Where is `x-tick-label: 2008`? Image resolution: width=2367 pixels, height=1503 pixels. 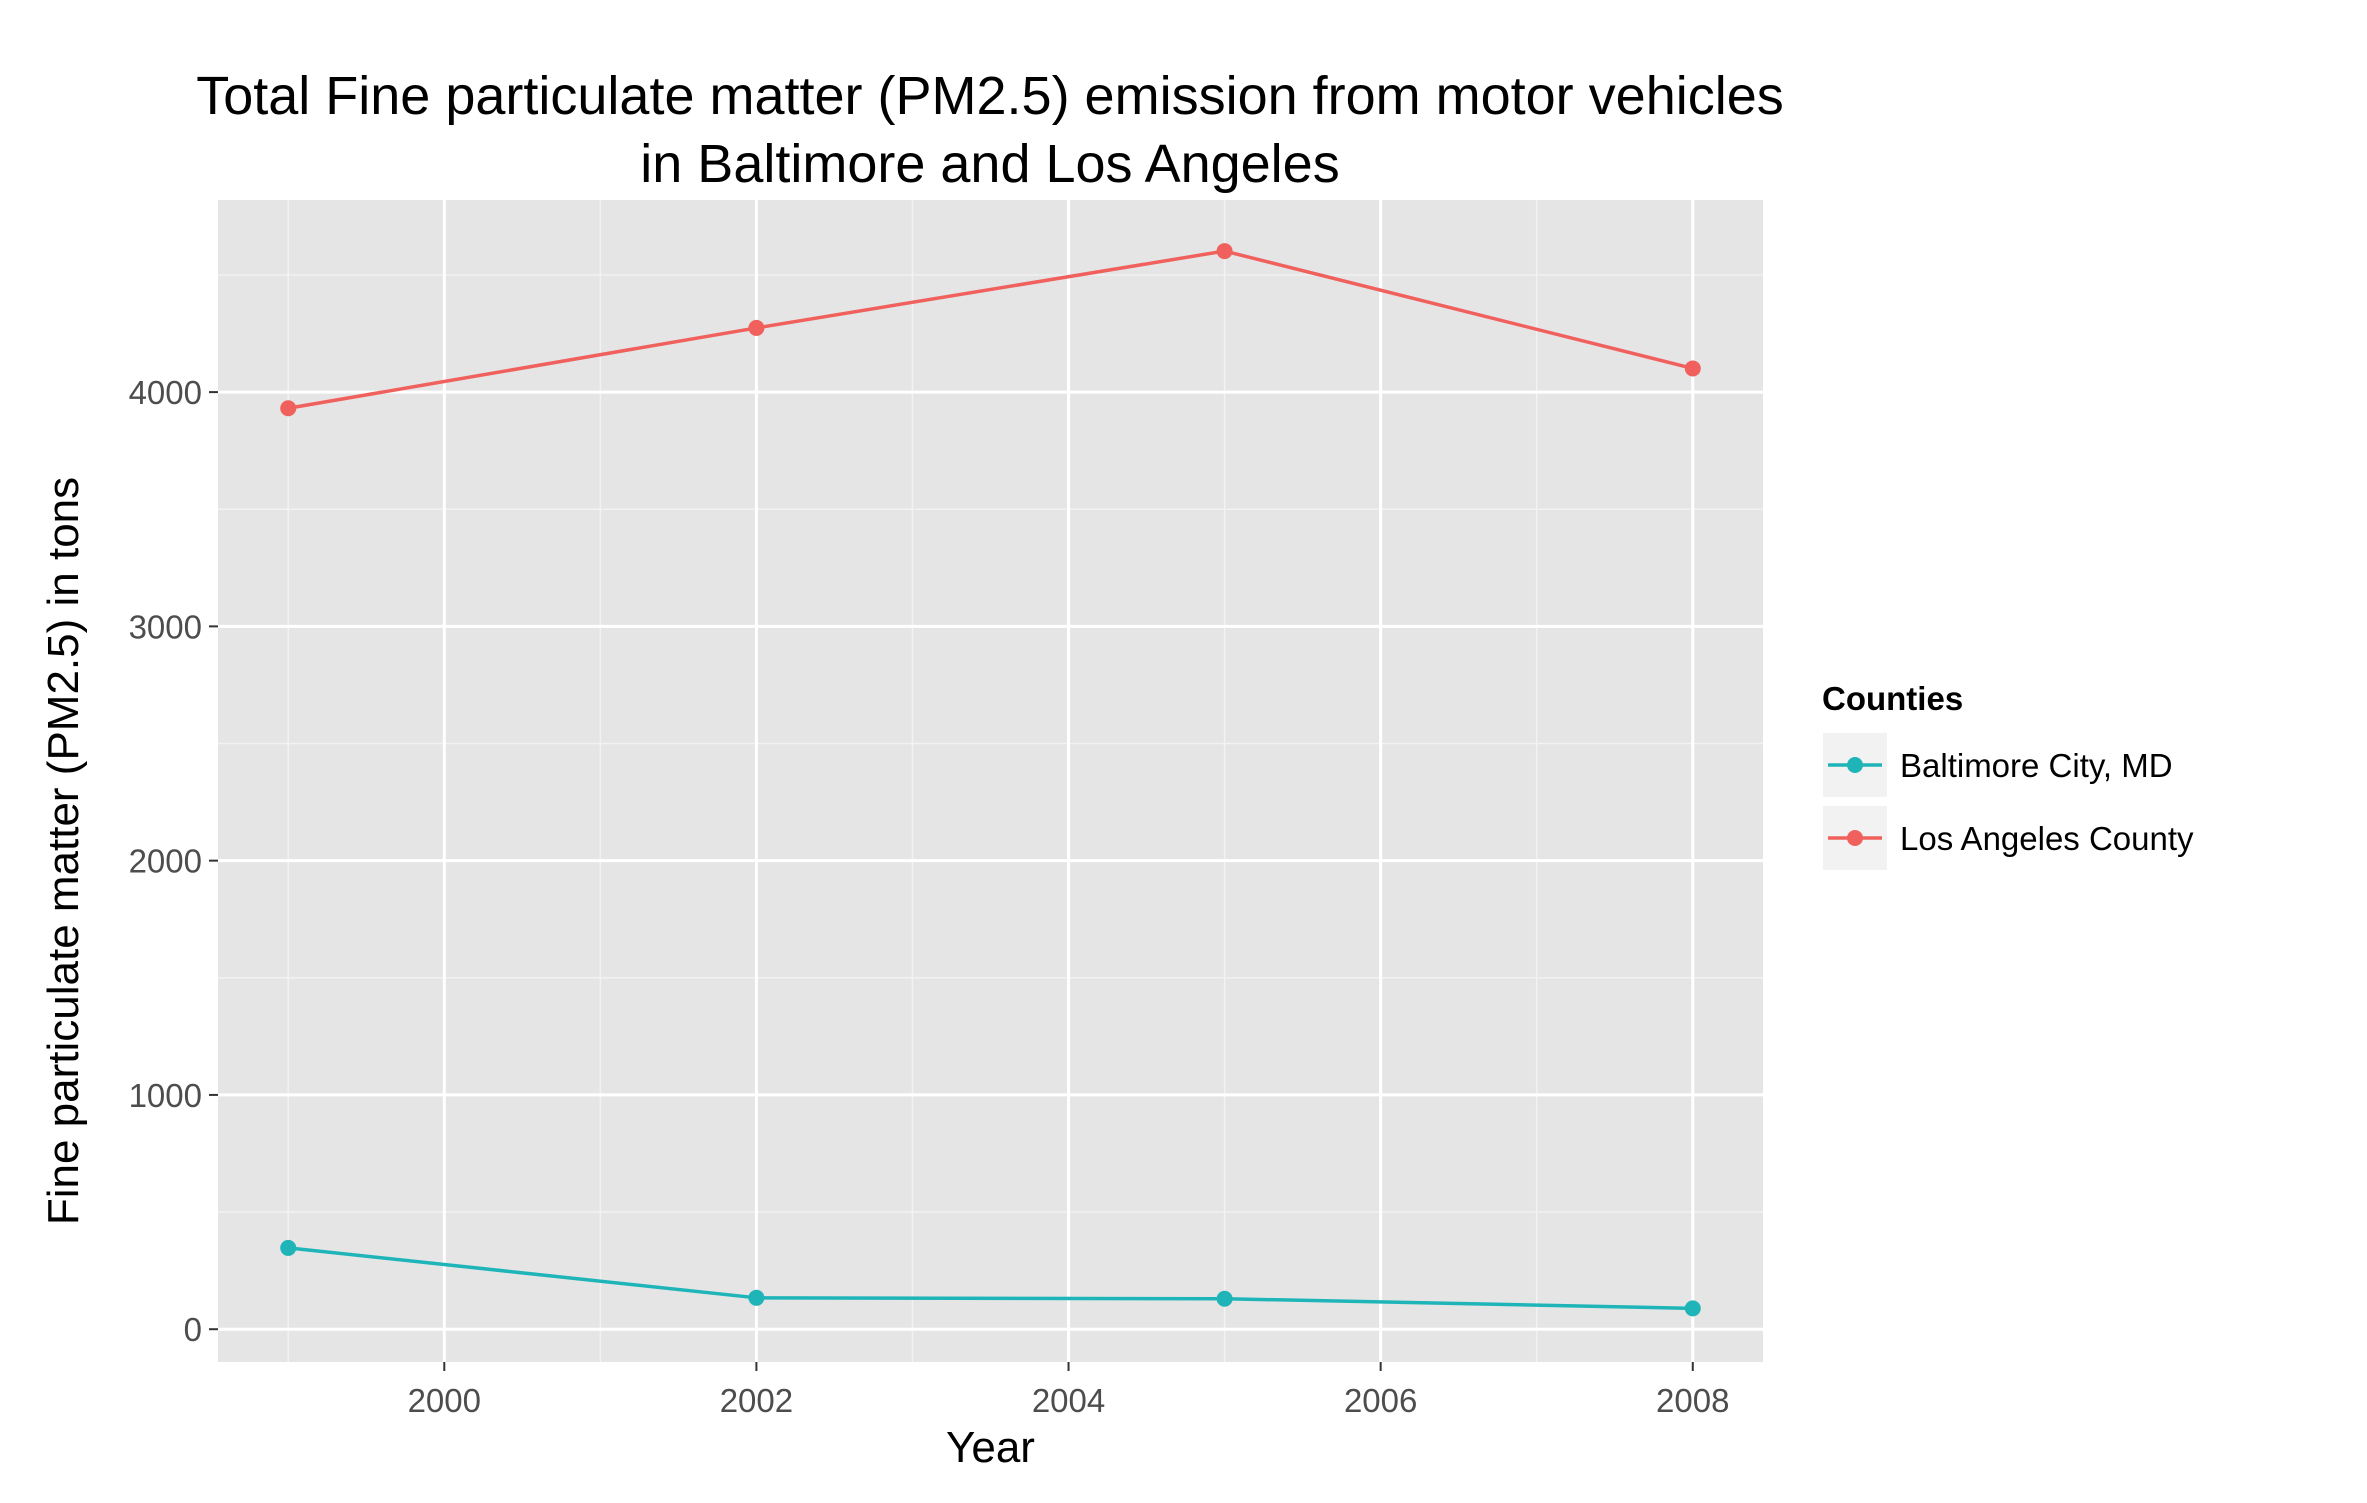
x-tick-label: 2008 is located at coordinates (1692, 1400).